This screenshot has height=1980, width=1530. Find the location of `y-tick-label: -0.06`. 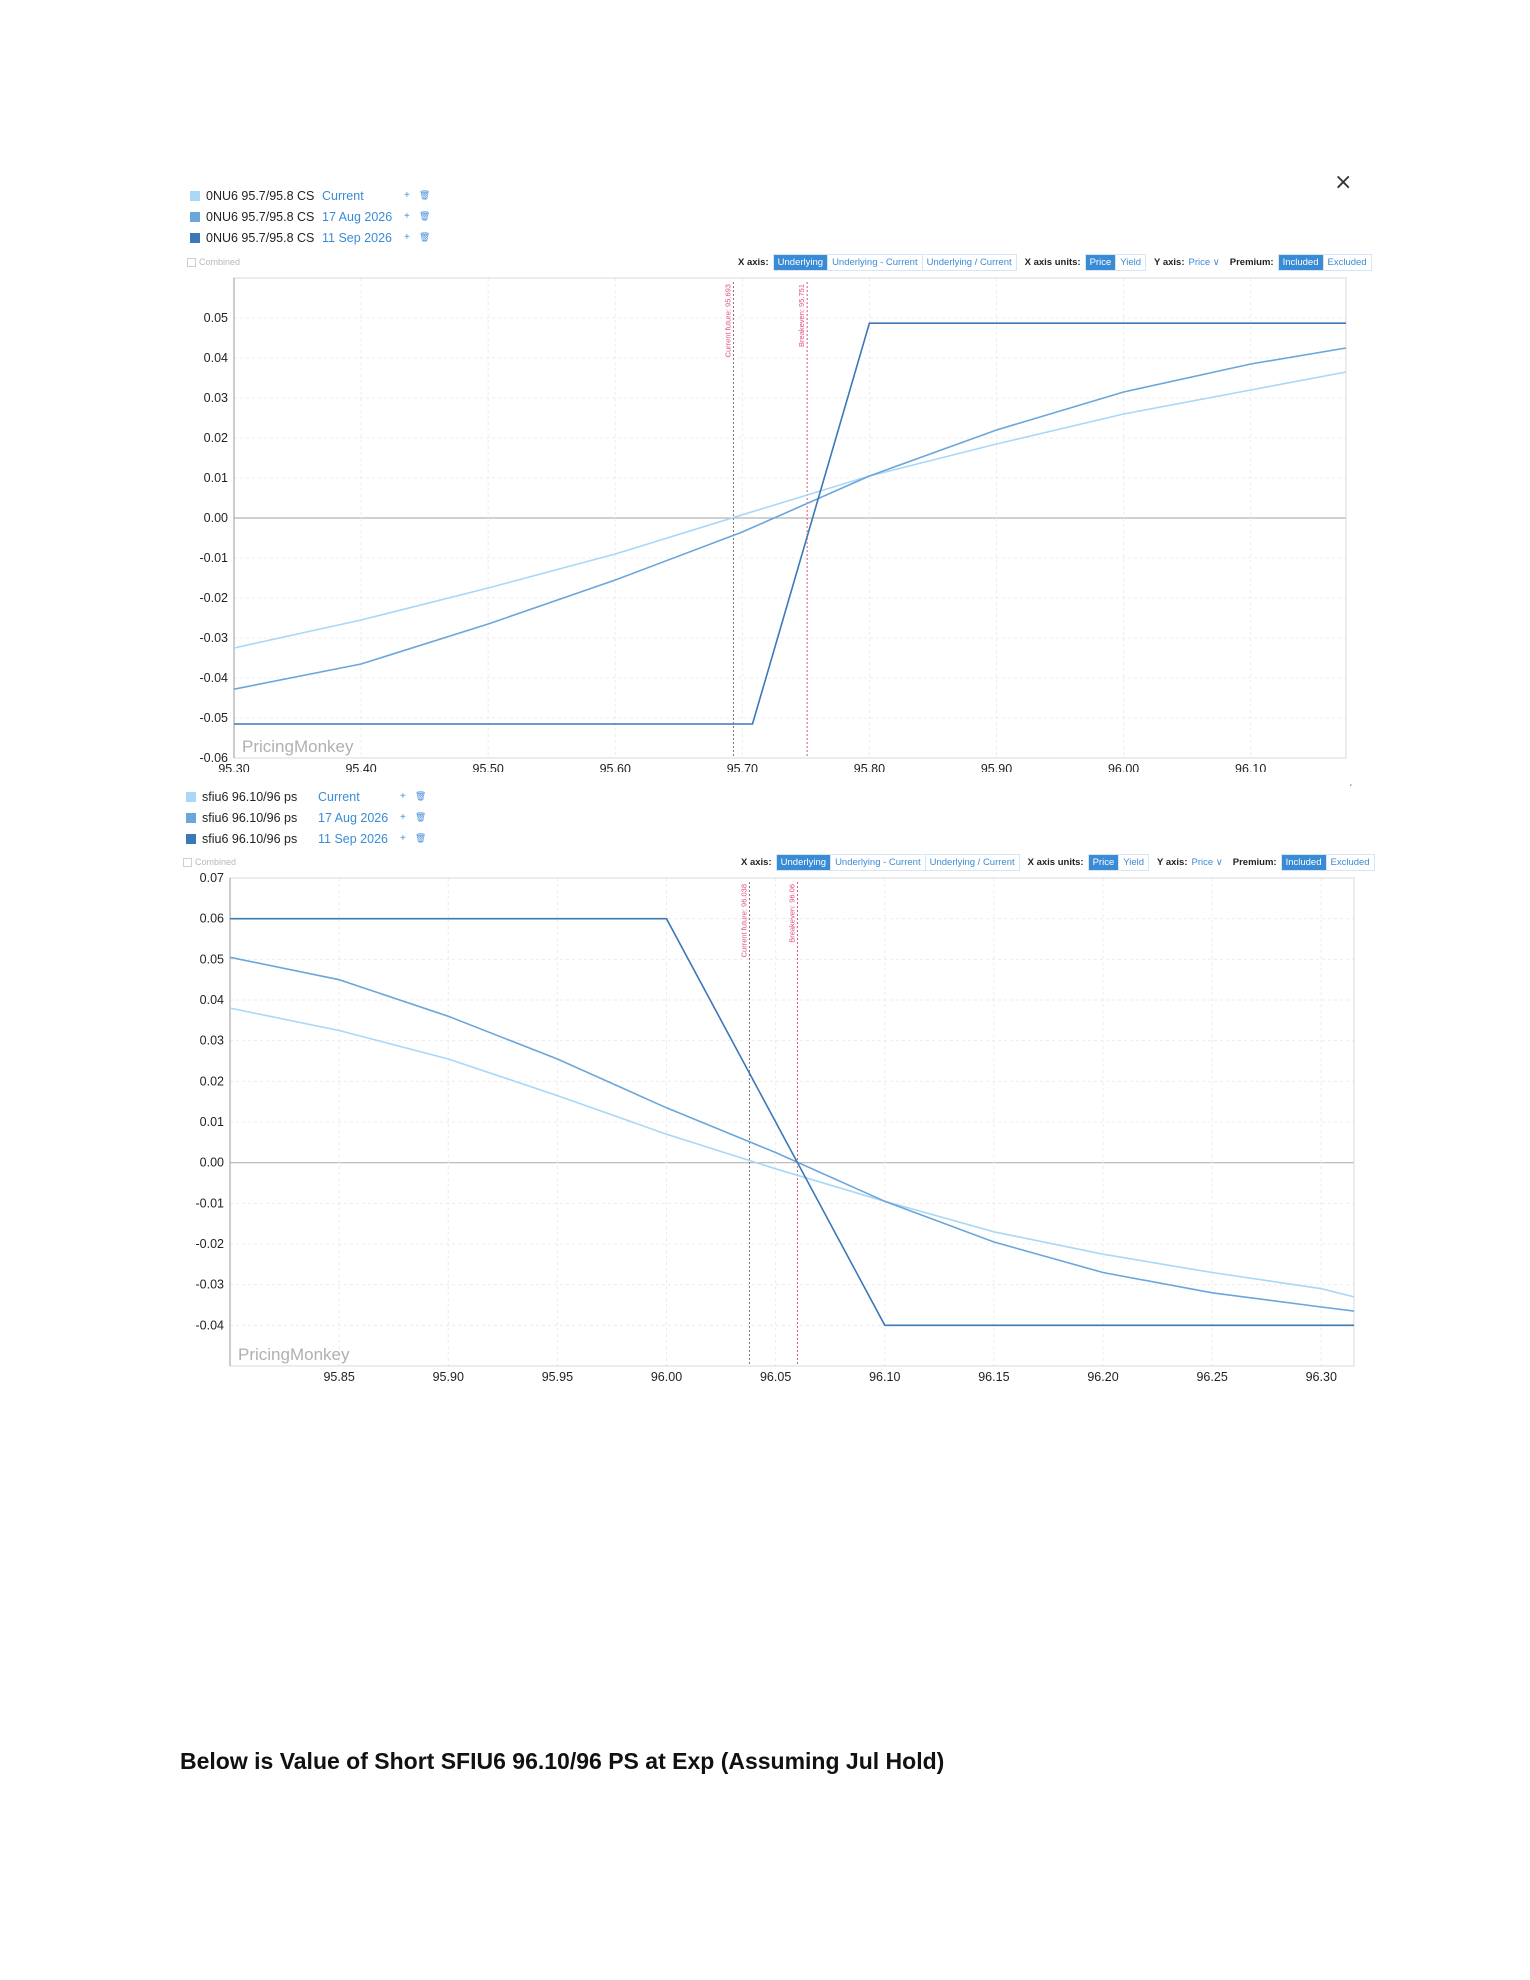

y-tick-label: -0.06 is located at coordinates (214, 758).